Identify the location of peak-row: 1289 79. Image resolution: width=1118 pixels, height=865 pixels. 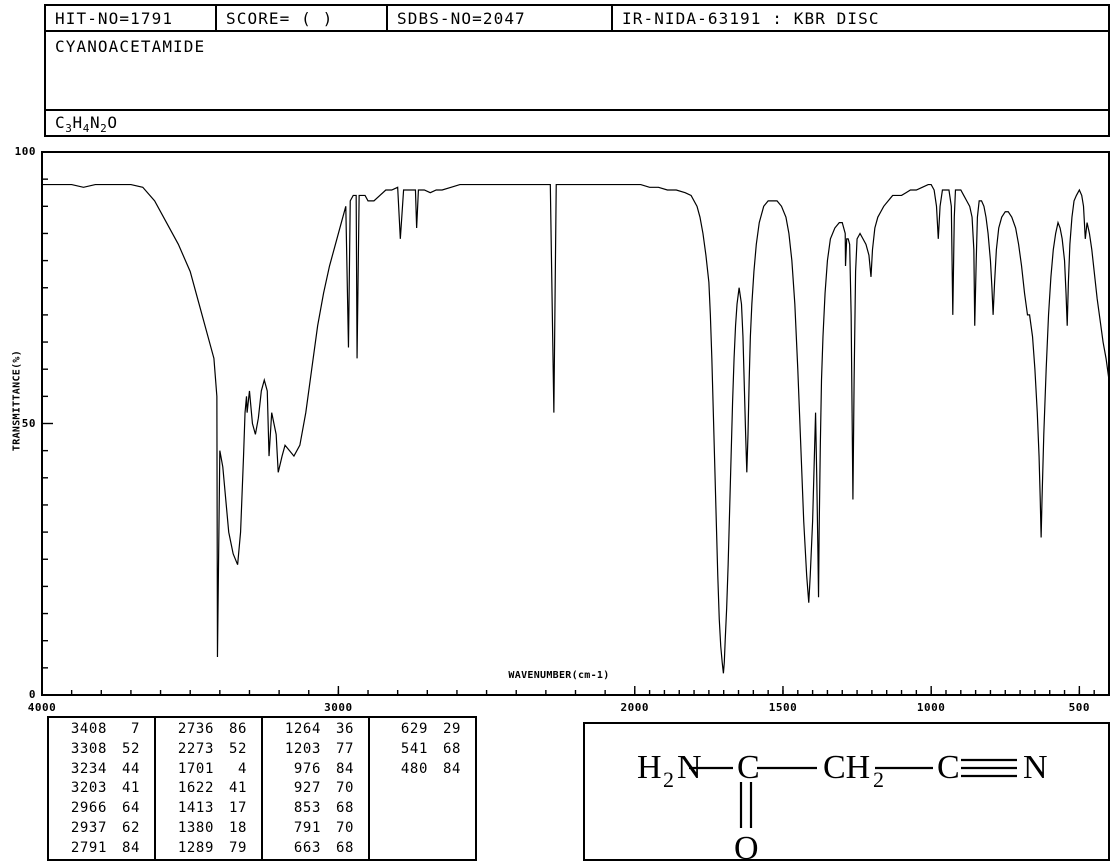
(208, 849).